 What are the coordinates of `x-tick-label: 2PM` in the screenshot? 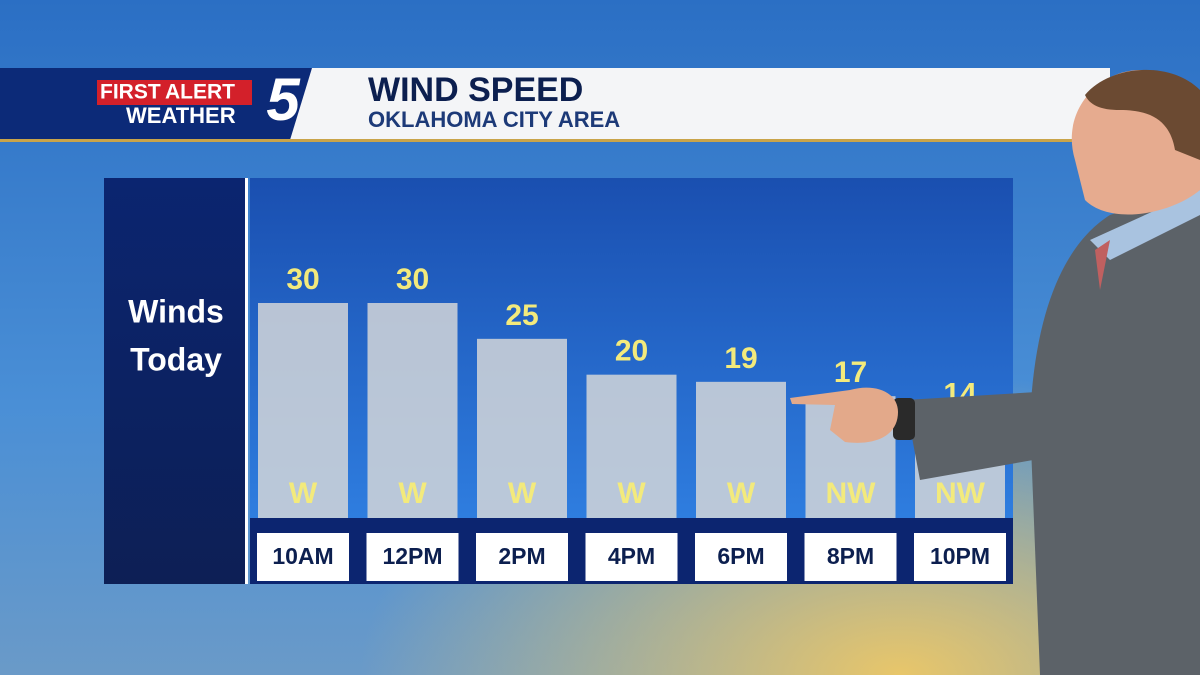 It's located at (521, 556).